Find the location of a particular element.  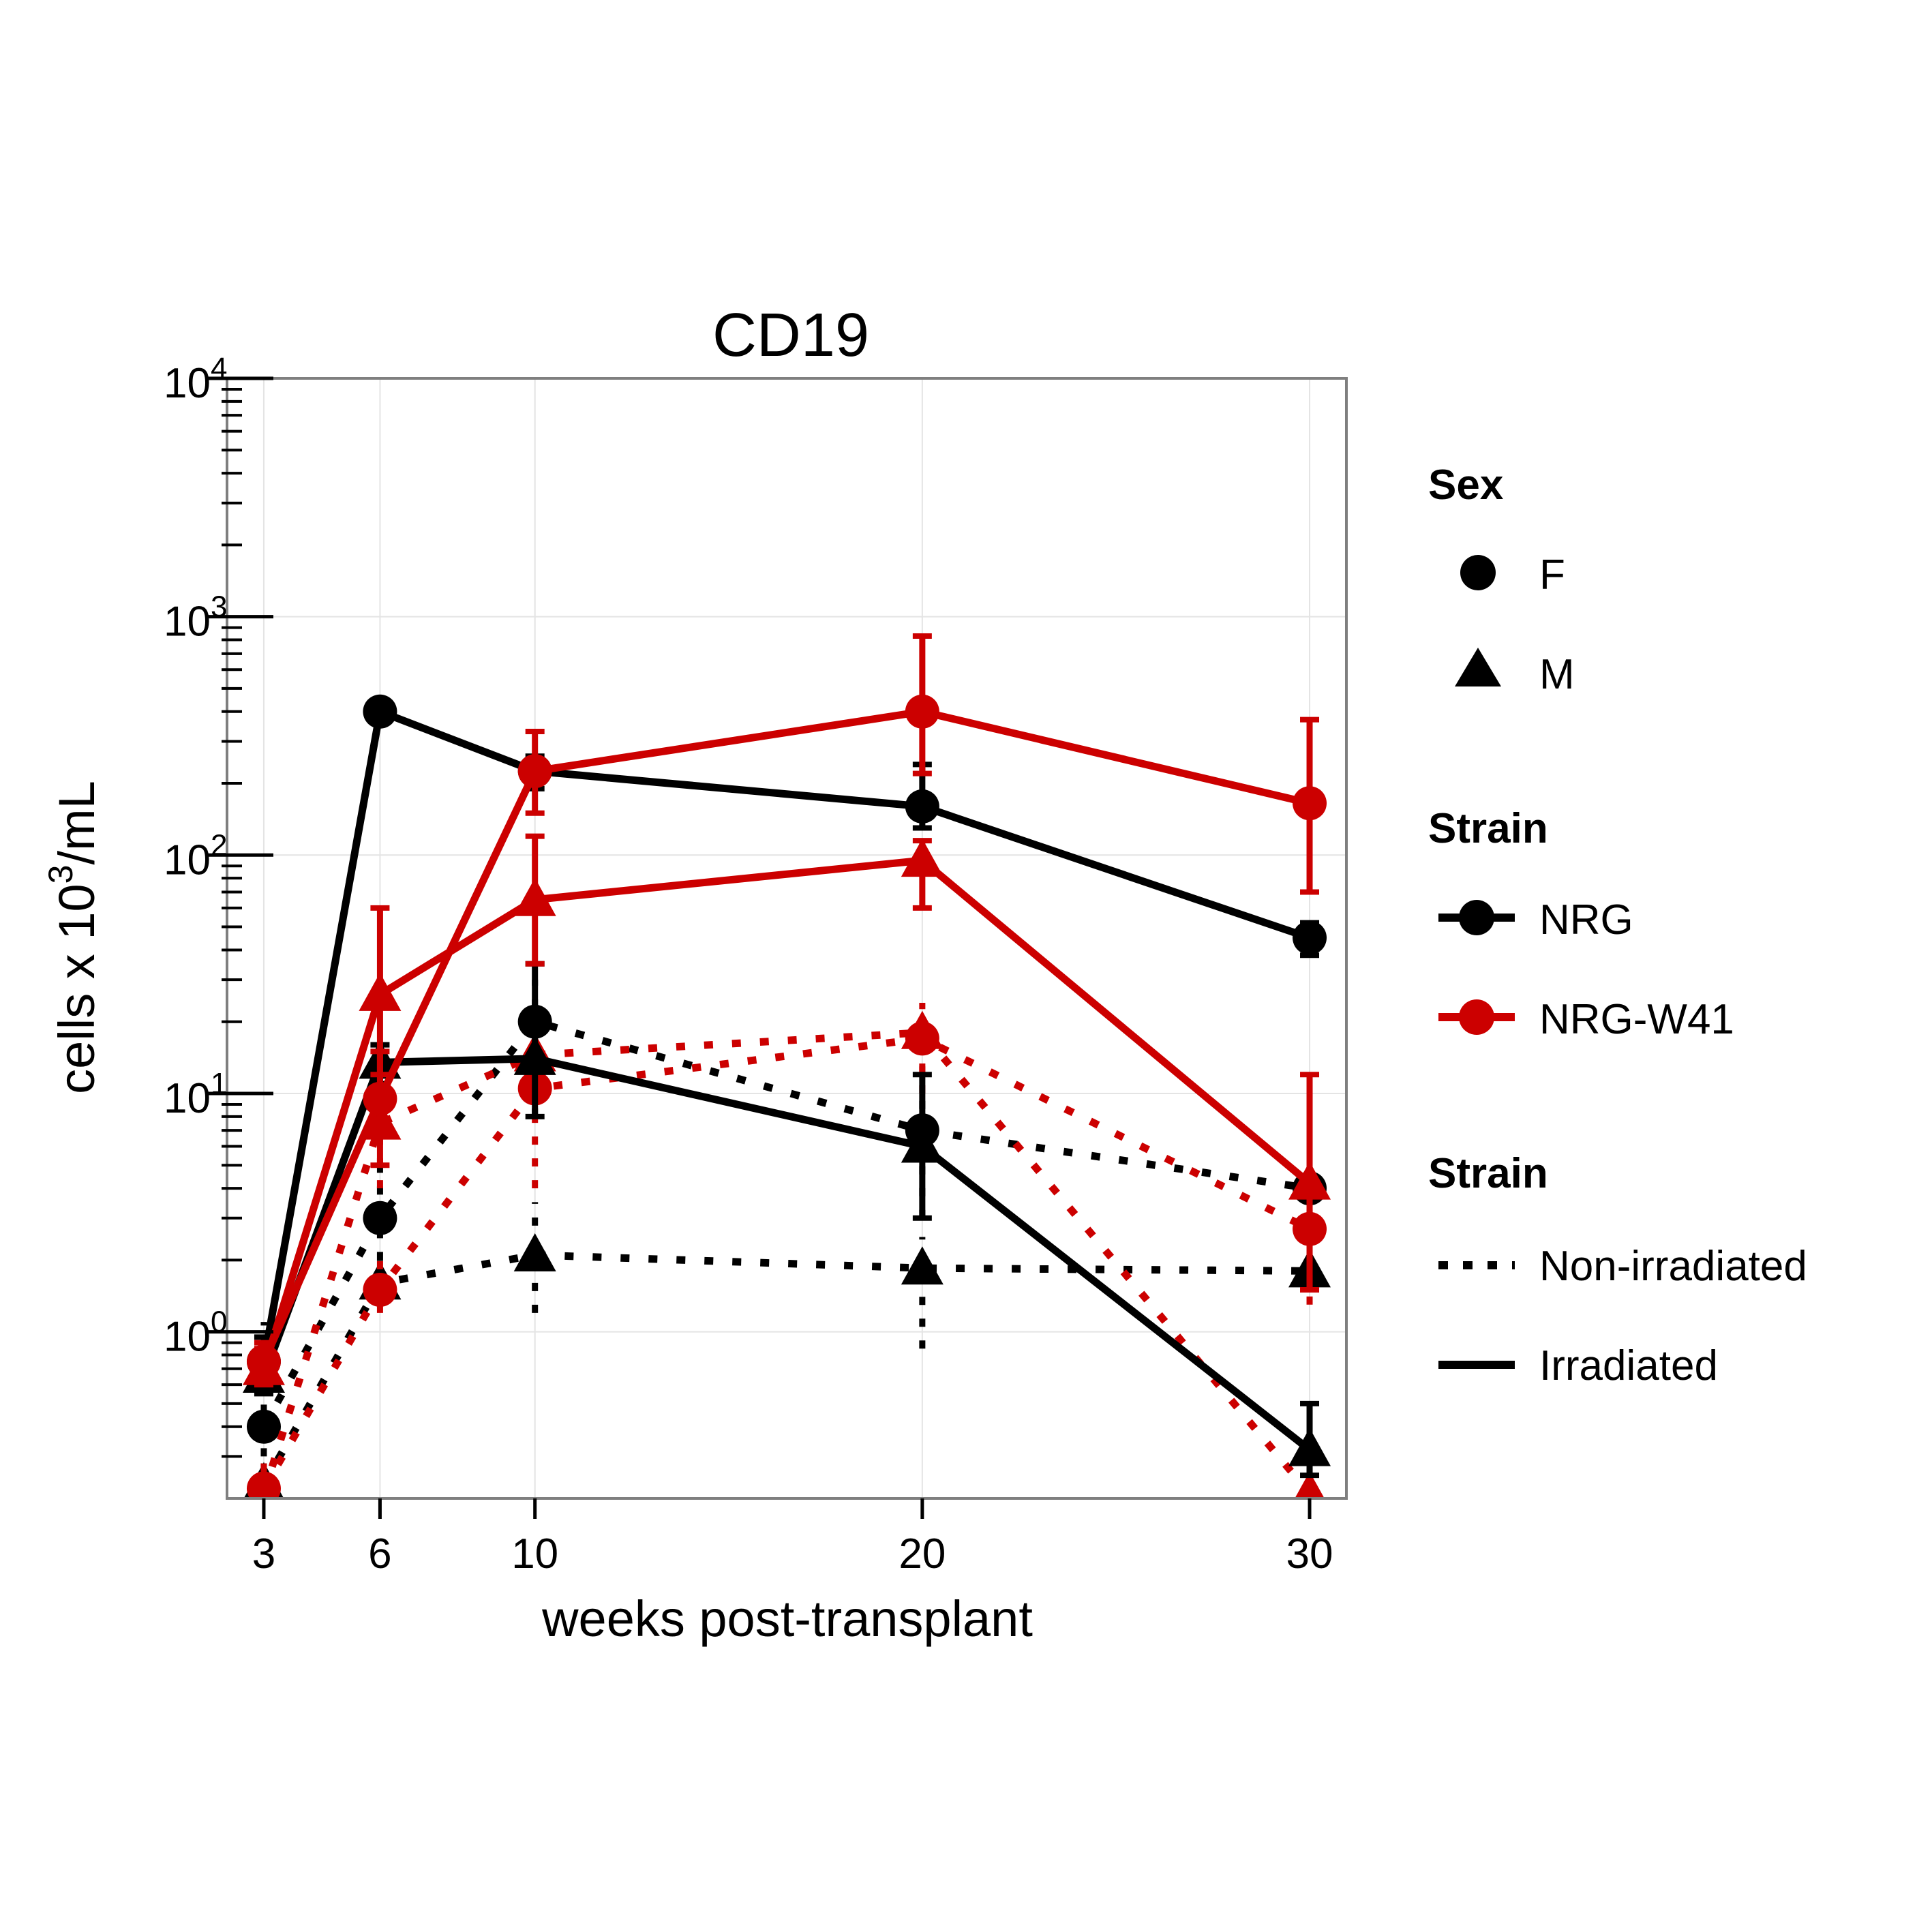

legend-nrg-dot-key is located at coordinates (1476, 917).